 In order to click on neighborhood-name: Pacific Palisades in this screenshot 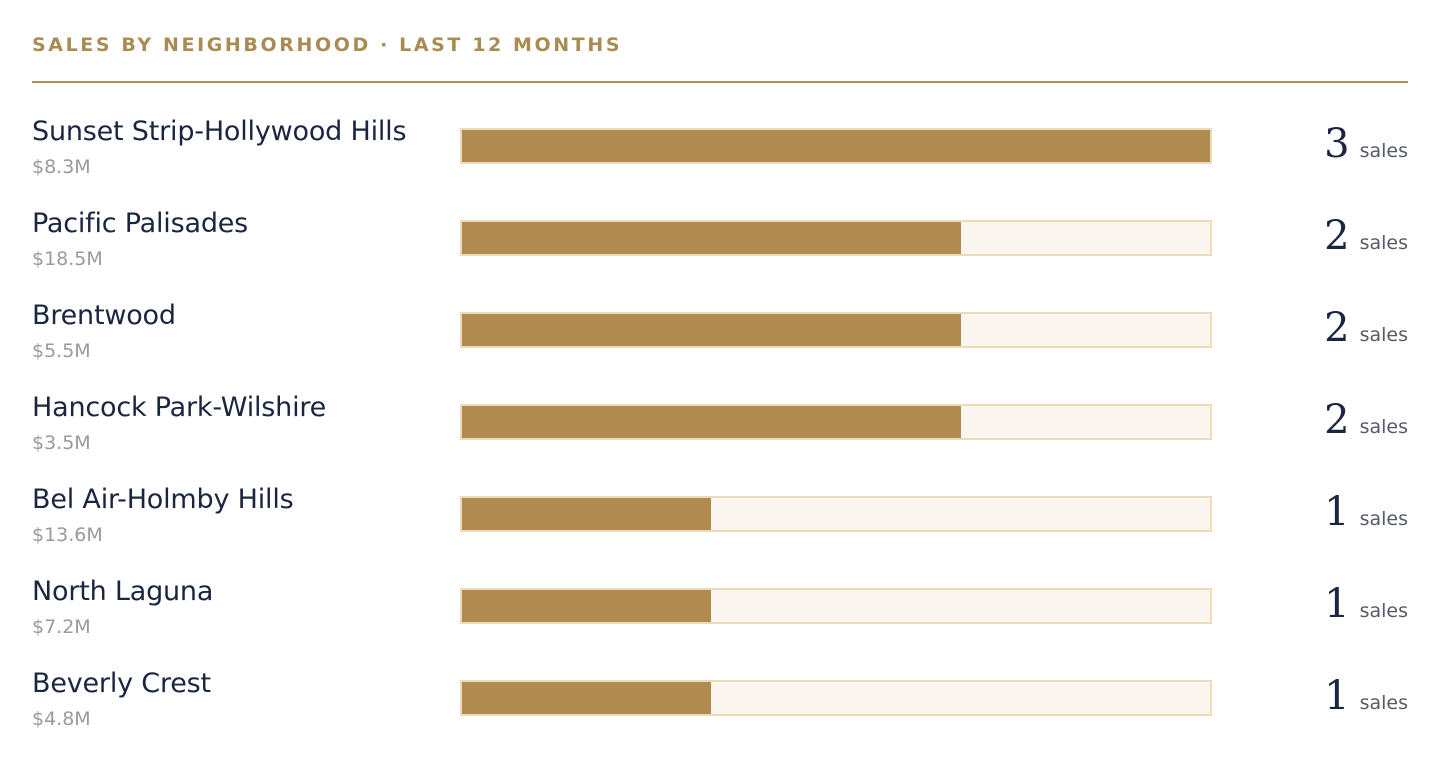, I will do `click(140, 223)`.